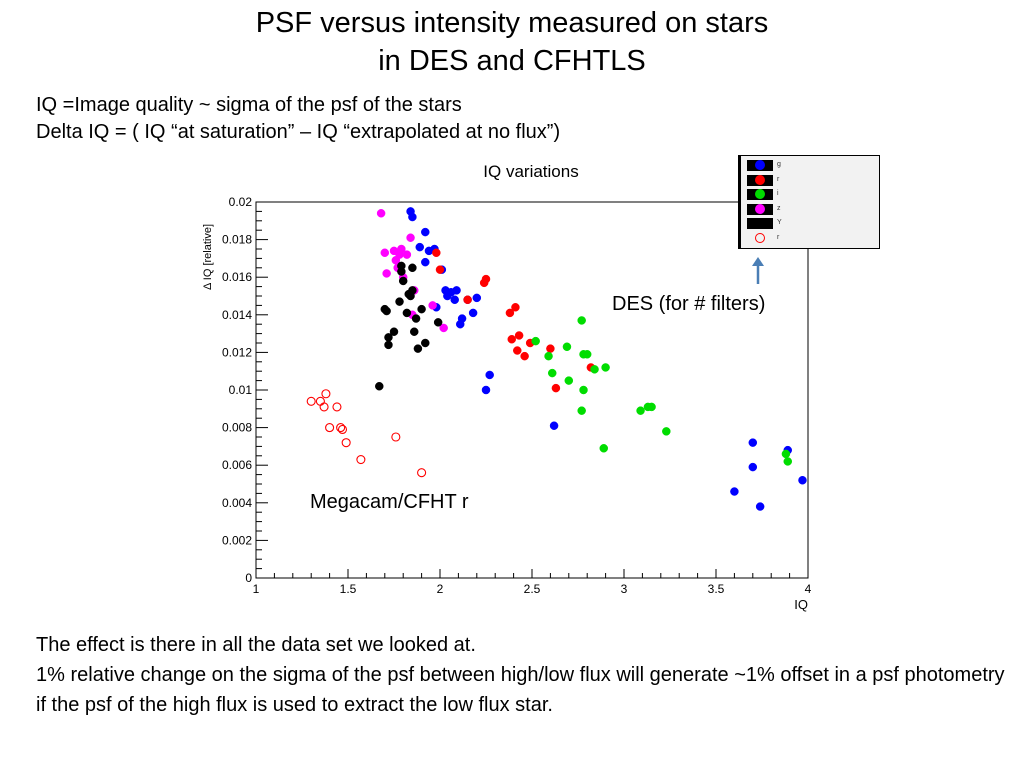 This screenshot has width=1024, height=768. What do you see at coordinates (801, 604) in the screenshot?
I see `x-axis-label: IQ` at bounding box center [801, 604].